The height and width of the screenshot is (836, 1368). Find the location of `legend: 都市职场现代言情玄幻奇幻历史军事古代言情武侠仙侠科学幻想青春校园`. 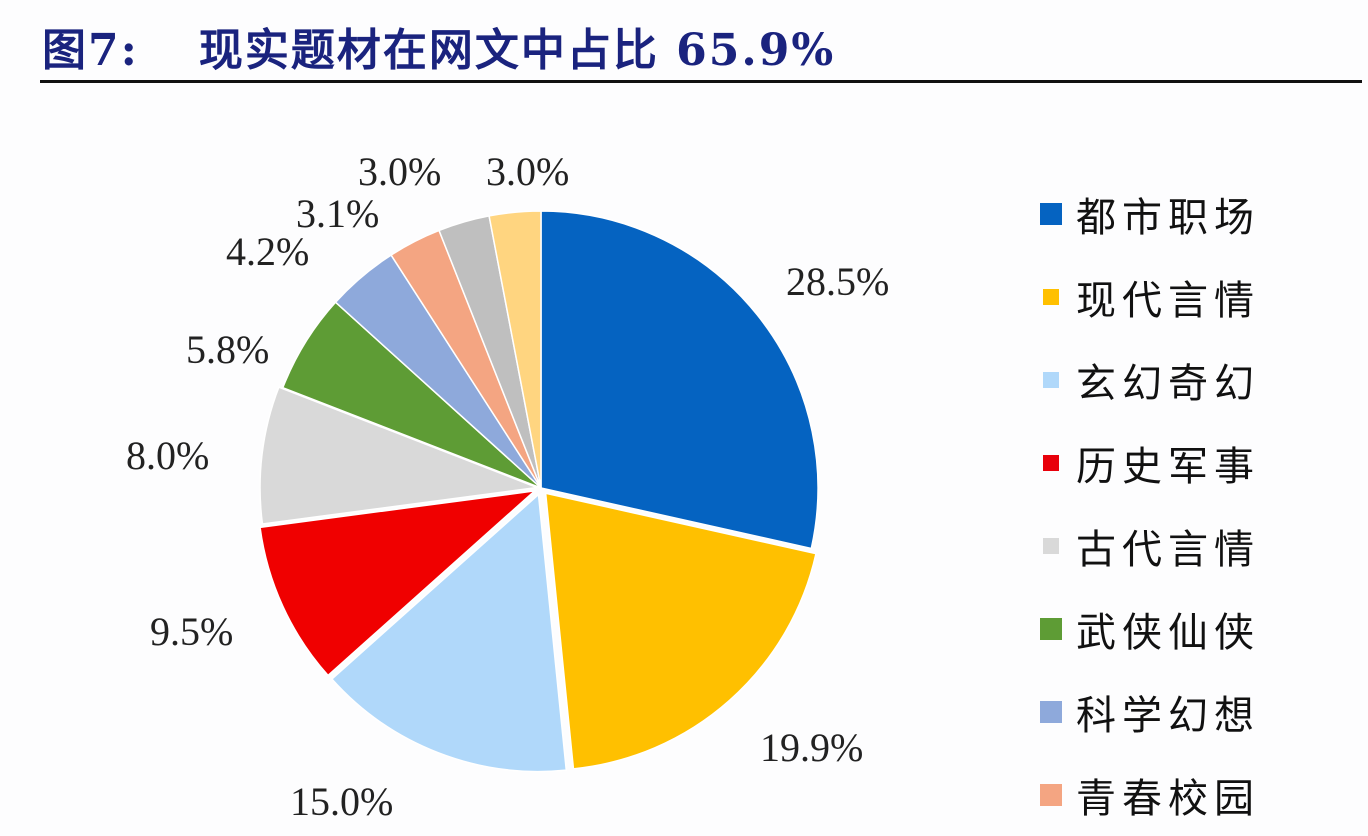

legend: 都市职场现代言情玄幻奇幻历史军事古代言情武侠仙侠科学幻想青春校园 is located at coordinates (1150, 504).